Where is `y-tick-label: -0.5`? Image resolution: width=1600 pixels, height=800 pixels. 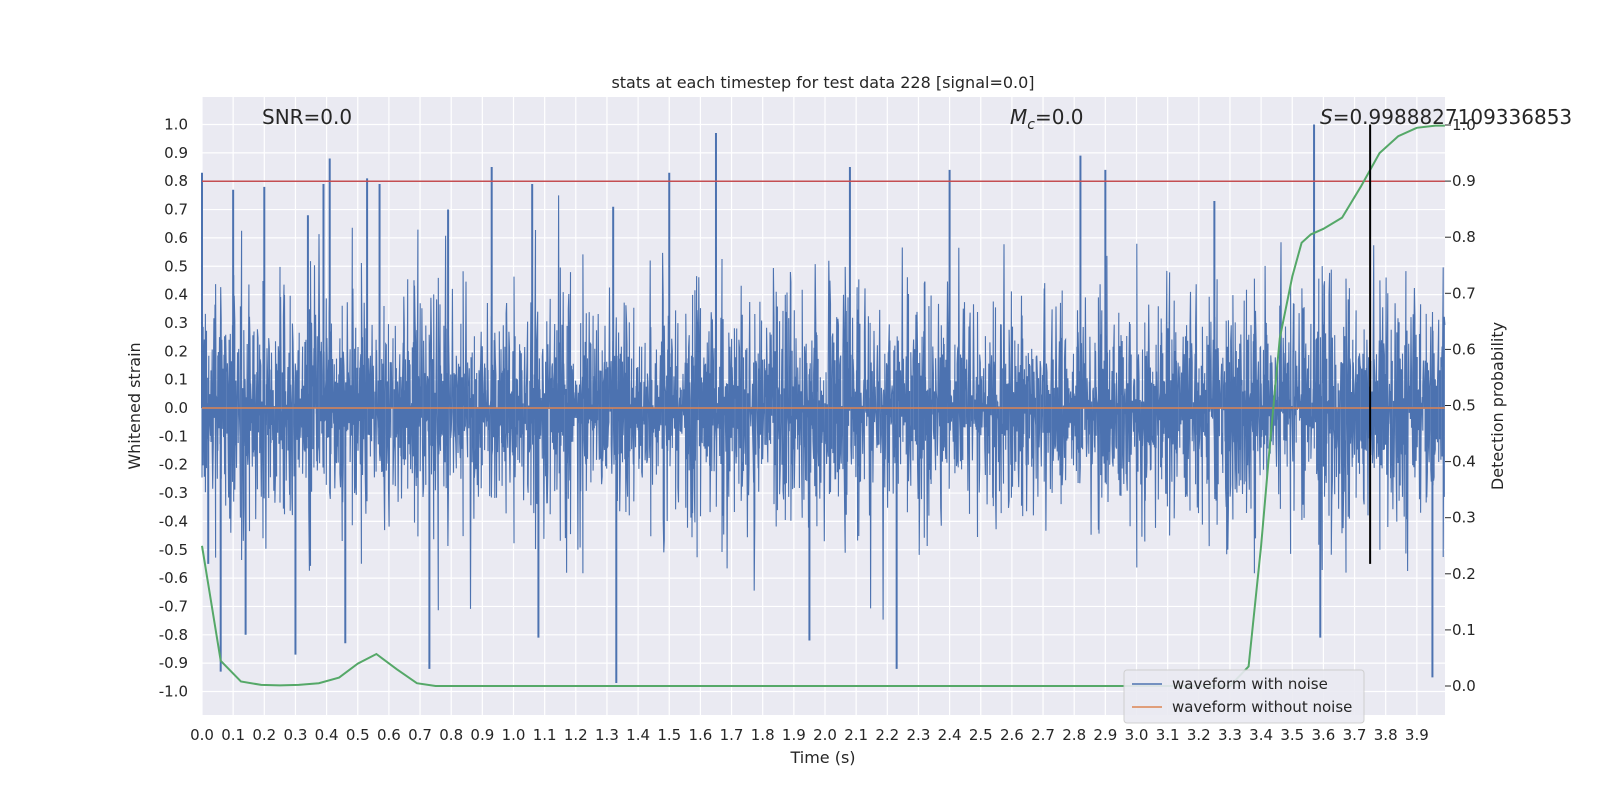 y-tick-label: -0.5 is located at coordinates (173, 550).